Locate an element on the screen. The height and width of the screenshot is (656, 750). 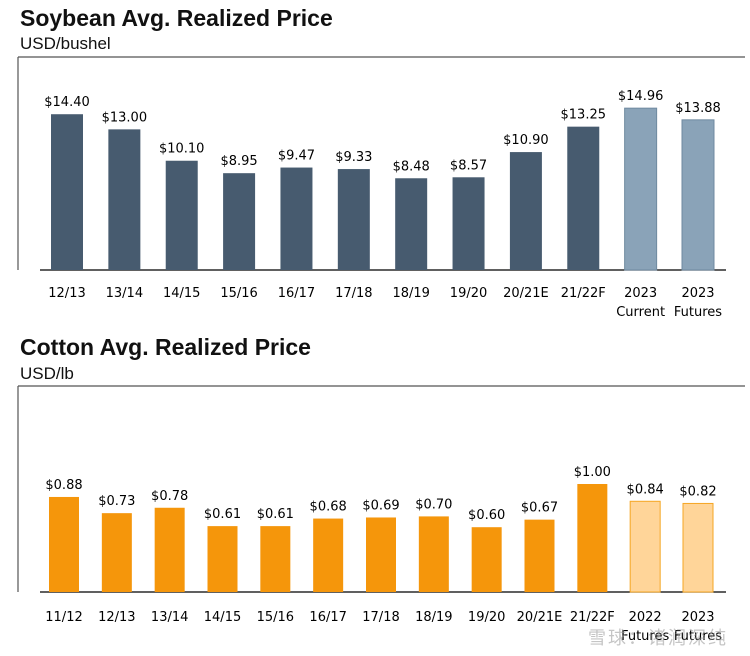
cotton-tick-label: 18/19 is located at coordinates (433, 617).